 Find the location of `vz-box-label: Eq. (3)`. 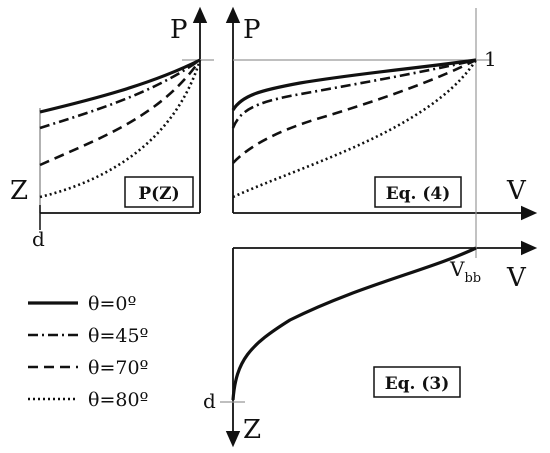

vz-box-label: Eq. (3) is located at coordinates (417, 384).